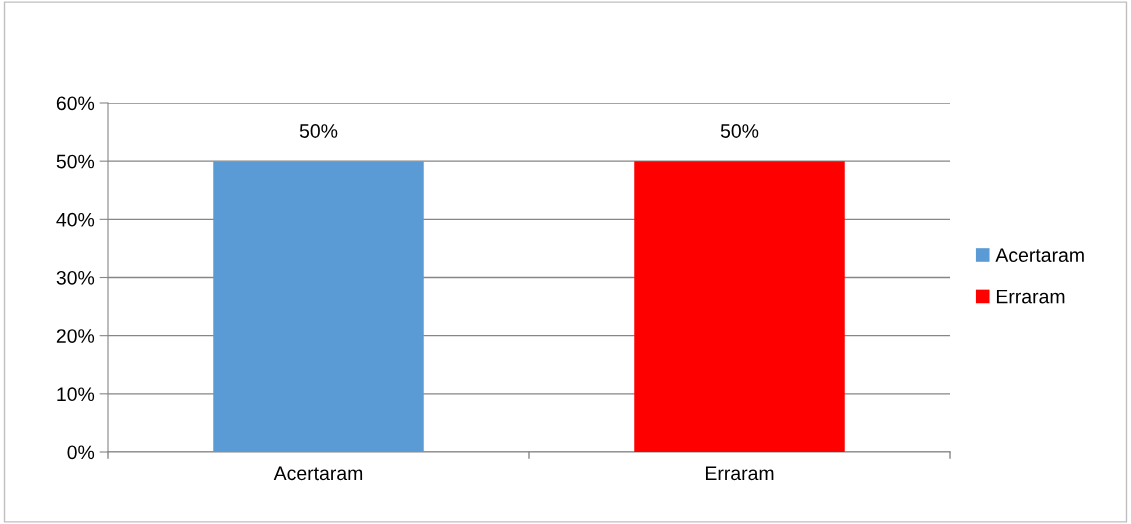 This screenshot has height=524, width=1131. What do you see at coordinates (81, 452) in the screenshot?
I see `y-tick-label: 0%` at bounding box center [81, 452].